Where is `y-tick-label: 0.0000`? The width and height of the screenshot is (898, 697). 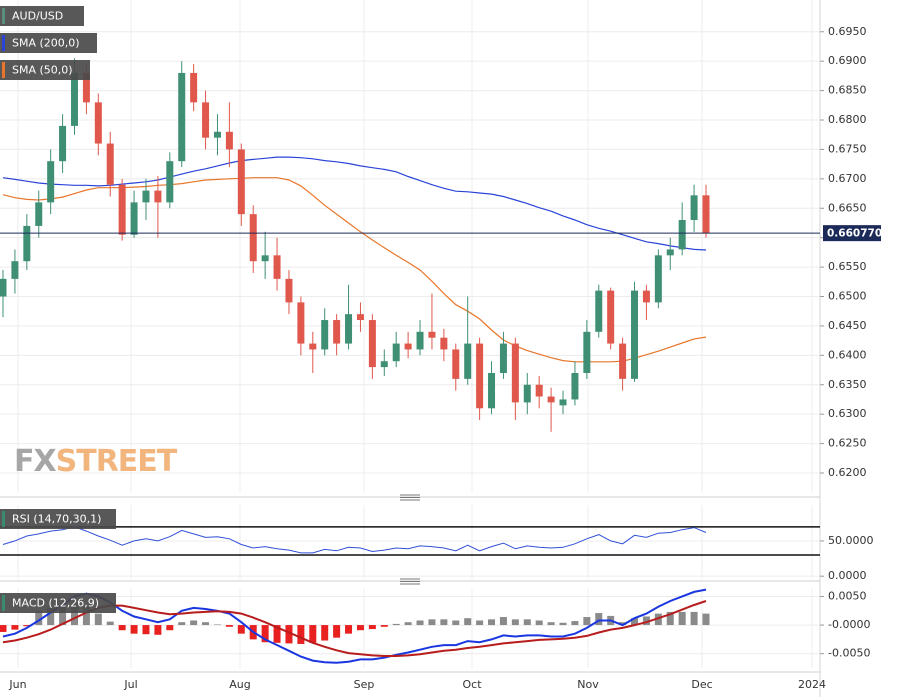 y-tick-label: 0.0000 is located at coordinates (847, 575).